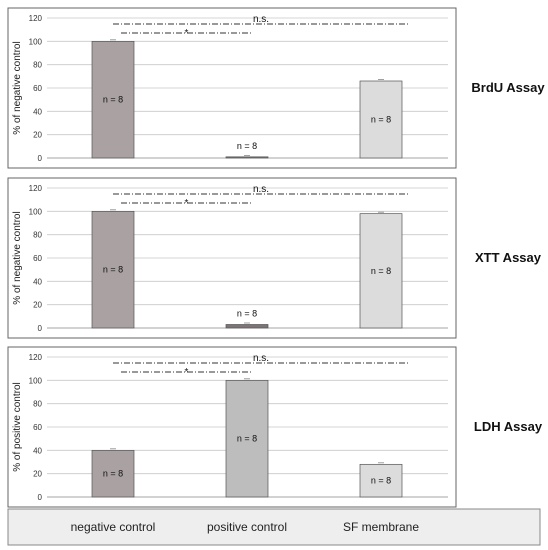 The height and width of the screenshot is (550, 548). What do you see at coordinates (17, 427) in the screenshot?
I see `y-axis-label: % of positive control` at bounding box center [17, 427].